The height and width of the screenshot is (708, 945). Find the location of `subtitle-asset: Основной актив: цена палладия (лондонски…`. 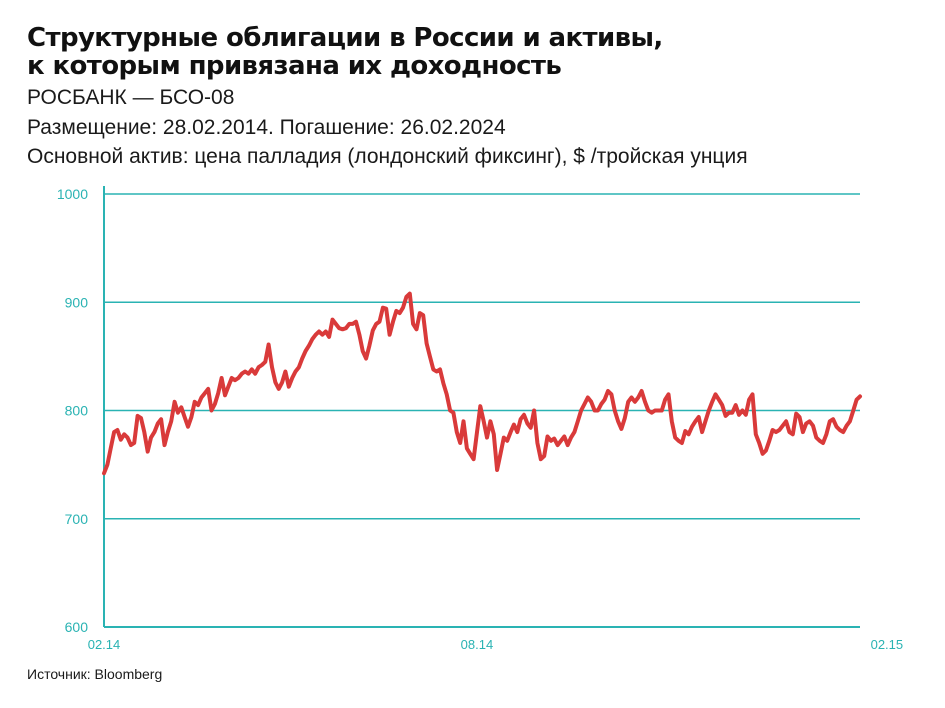

subtitle-asset: Основной актив: цена палладия (лондонски… is located at coordinates (387, 156).